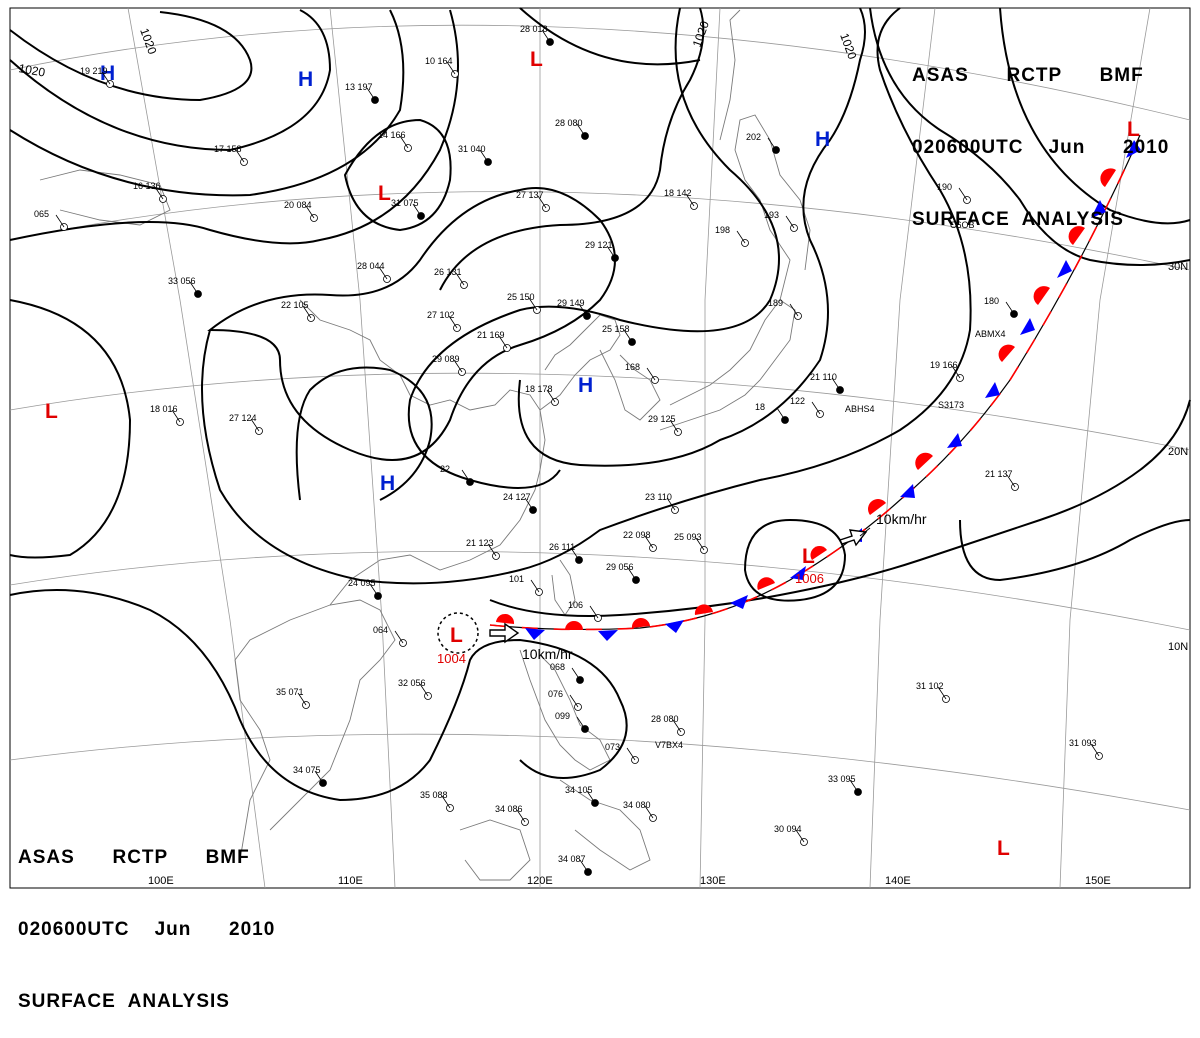 The image size is (1200, 1038). What do you see at coordinates (990, 334) in the screenshot?
I see `ship-id: ABMX4` at bounding box center [990, 334].